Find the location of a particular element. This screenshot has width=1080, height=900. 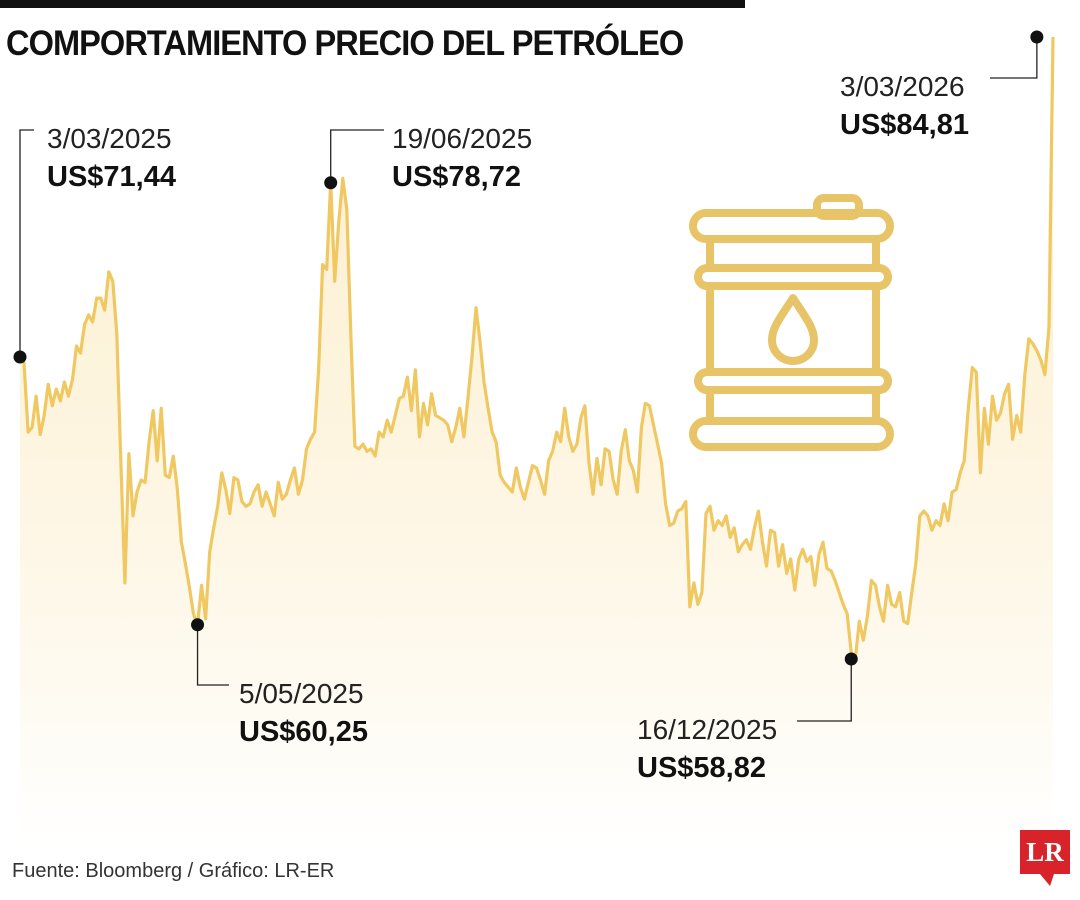

annotation-price: US$78,72 is located at coordinates (456, 177).